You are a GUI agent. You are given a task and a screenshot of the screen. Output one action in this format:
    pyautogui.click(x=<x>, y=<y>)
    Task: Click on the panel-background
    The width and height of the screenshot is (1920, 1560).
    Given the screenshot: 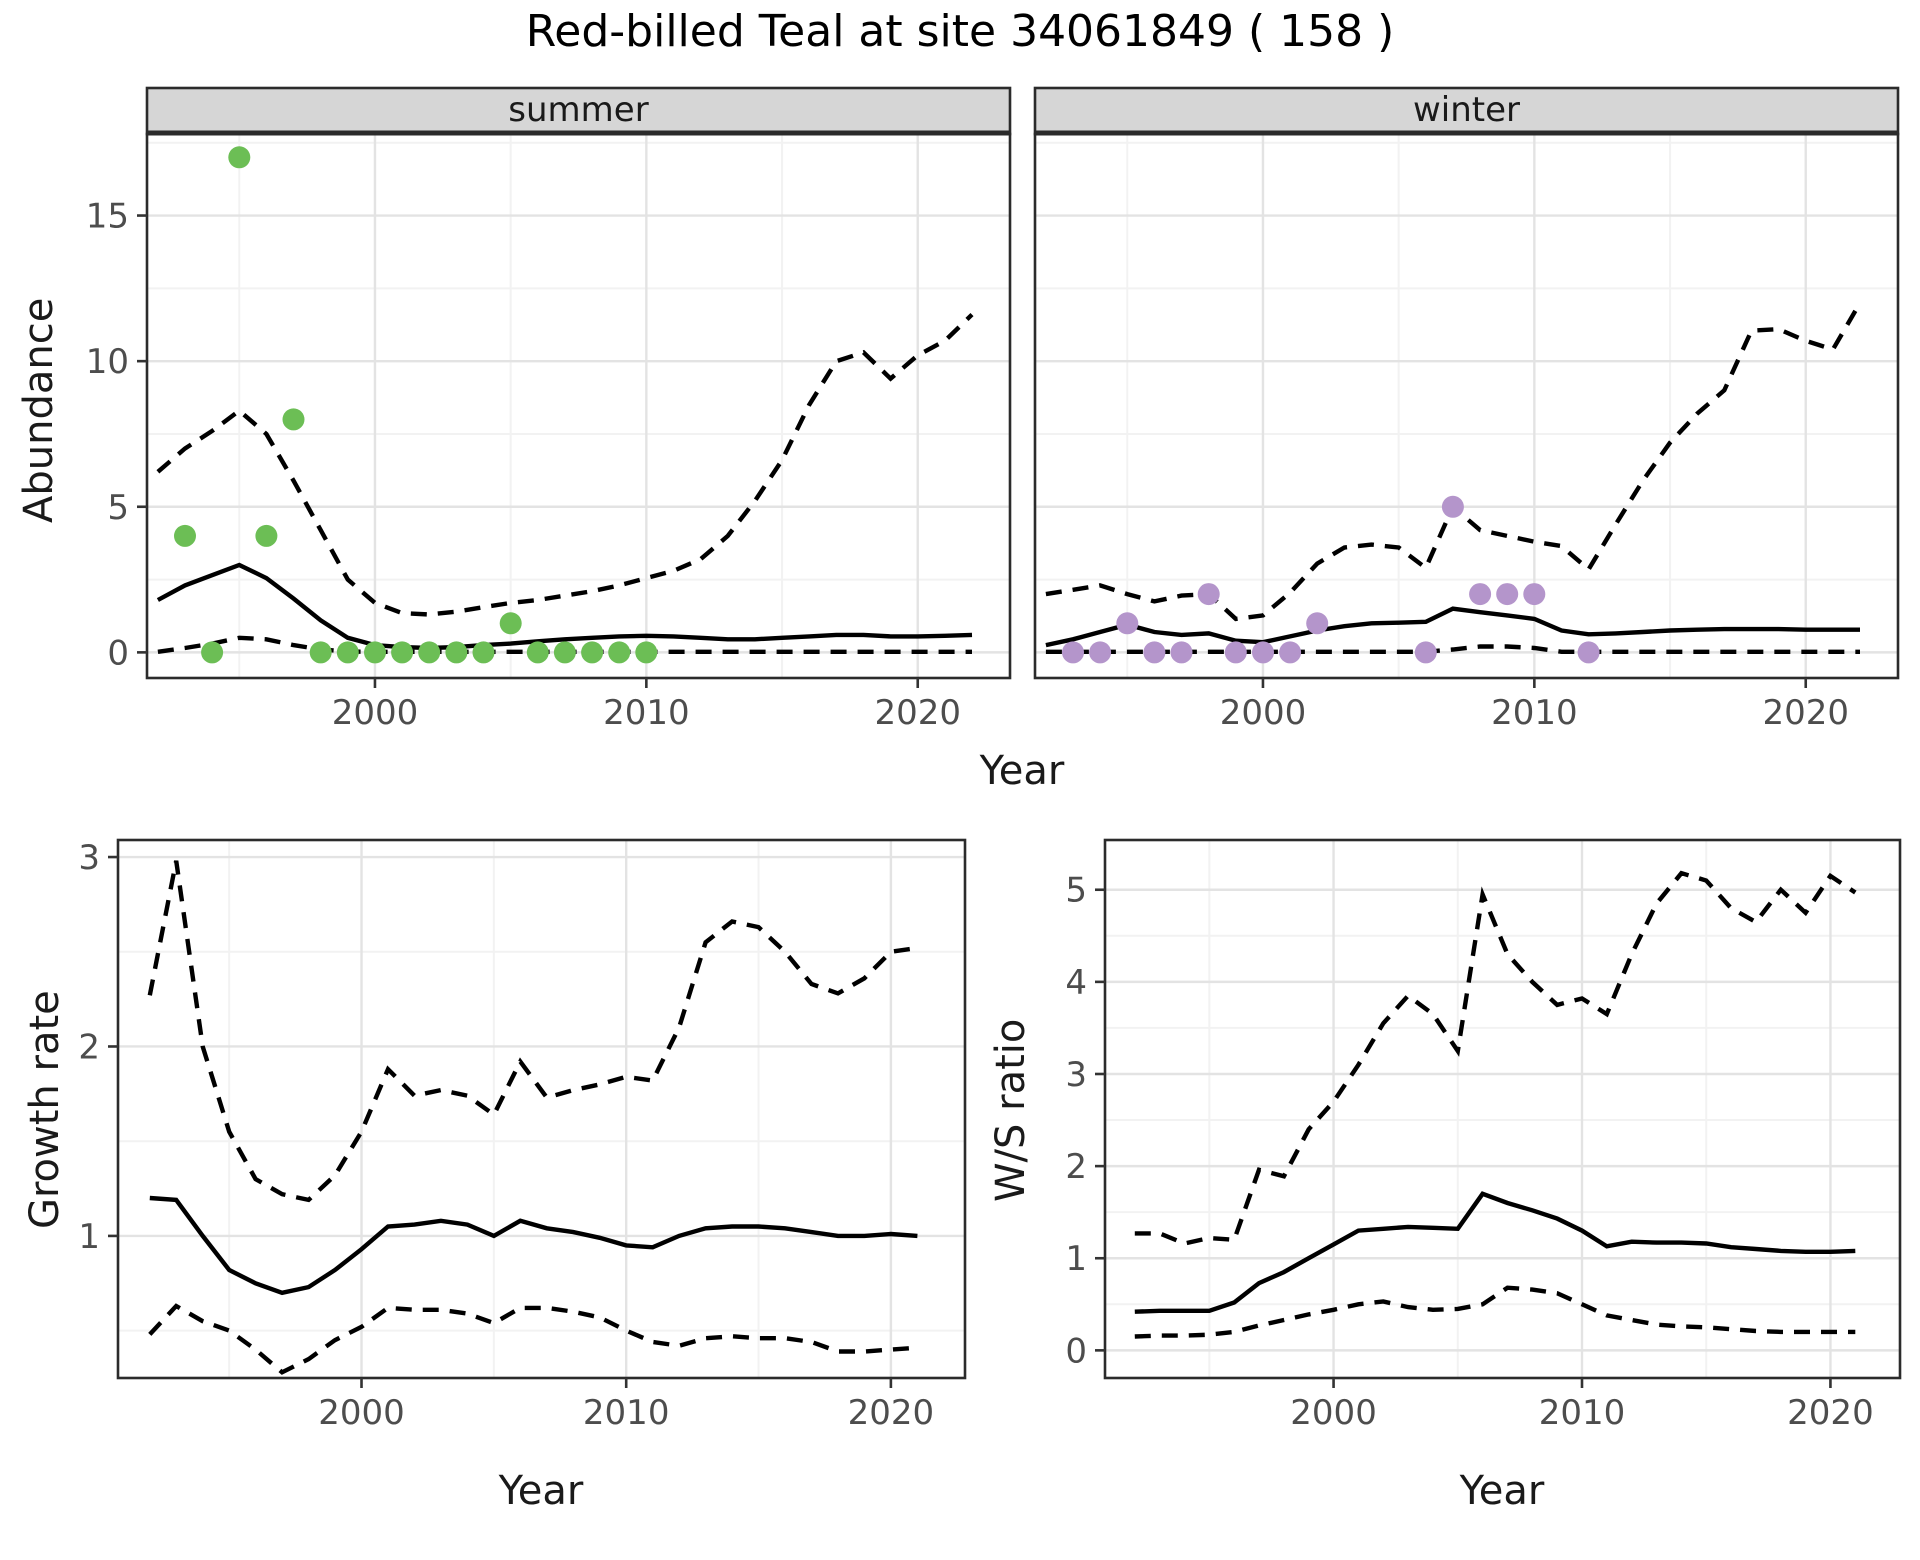 What is the action you would take?
    pyautogui.click(x=1502, y=1109)
    